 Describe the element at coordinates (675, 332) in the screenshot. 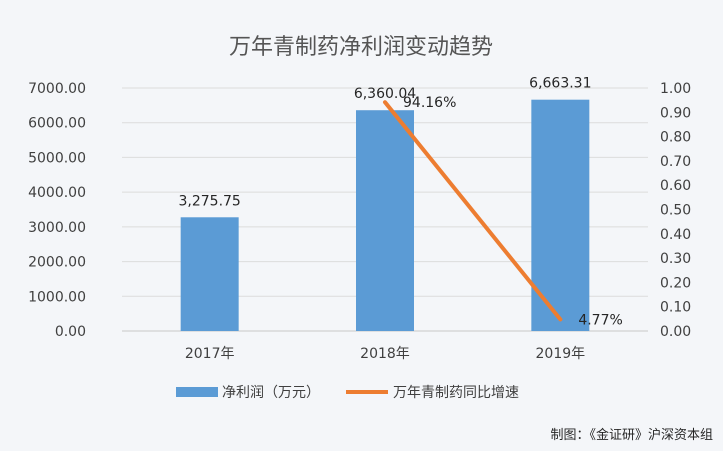

I see `right-tick-label: 0.00` at that location.